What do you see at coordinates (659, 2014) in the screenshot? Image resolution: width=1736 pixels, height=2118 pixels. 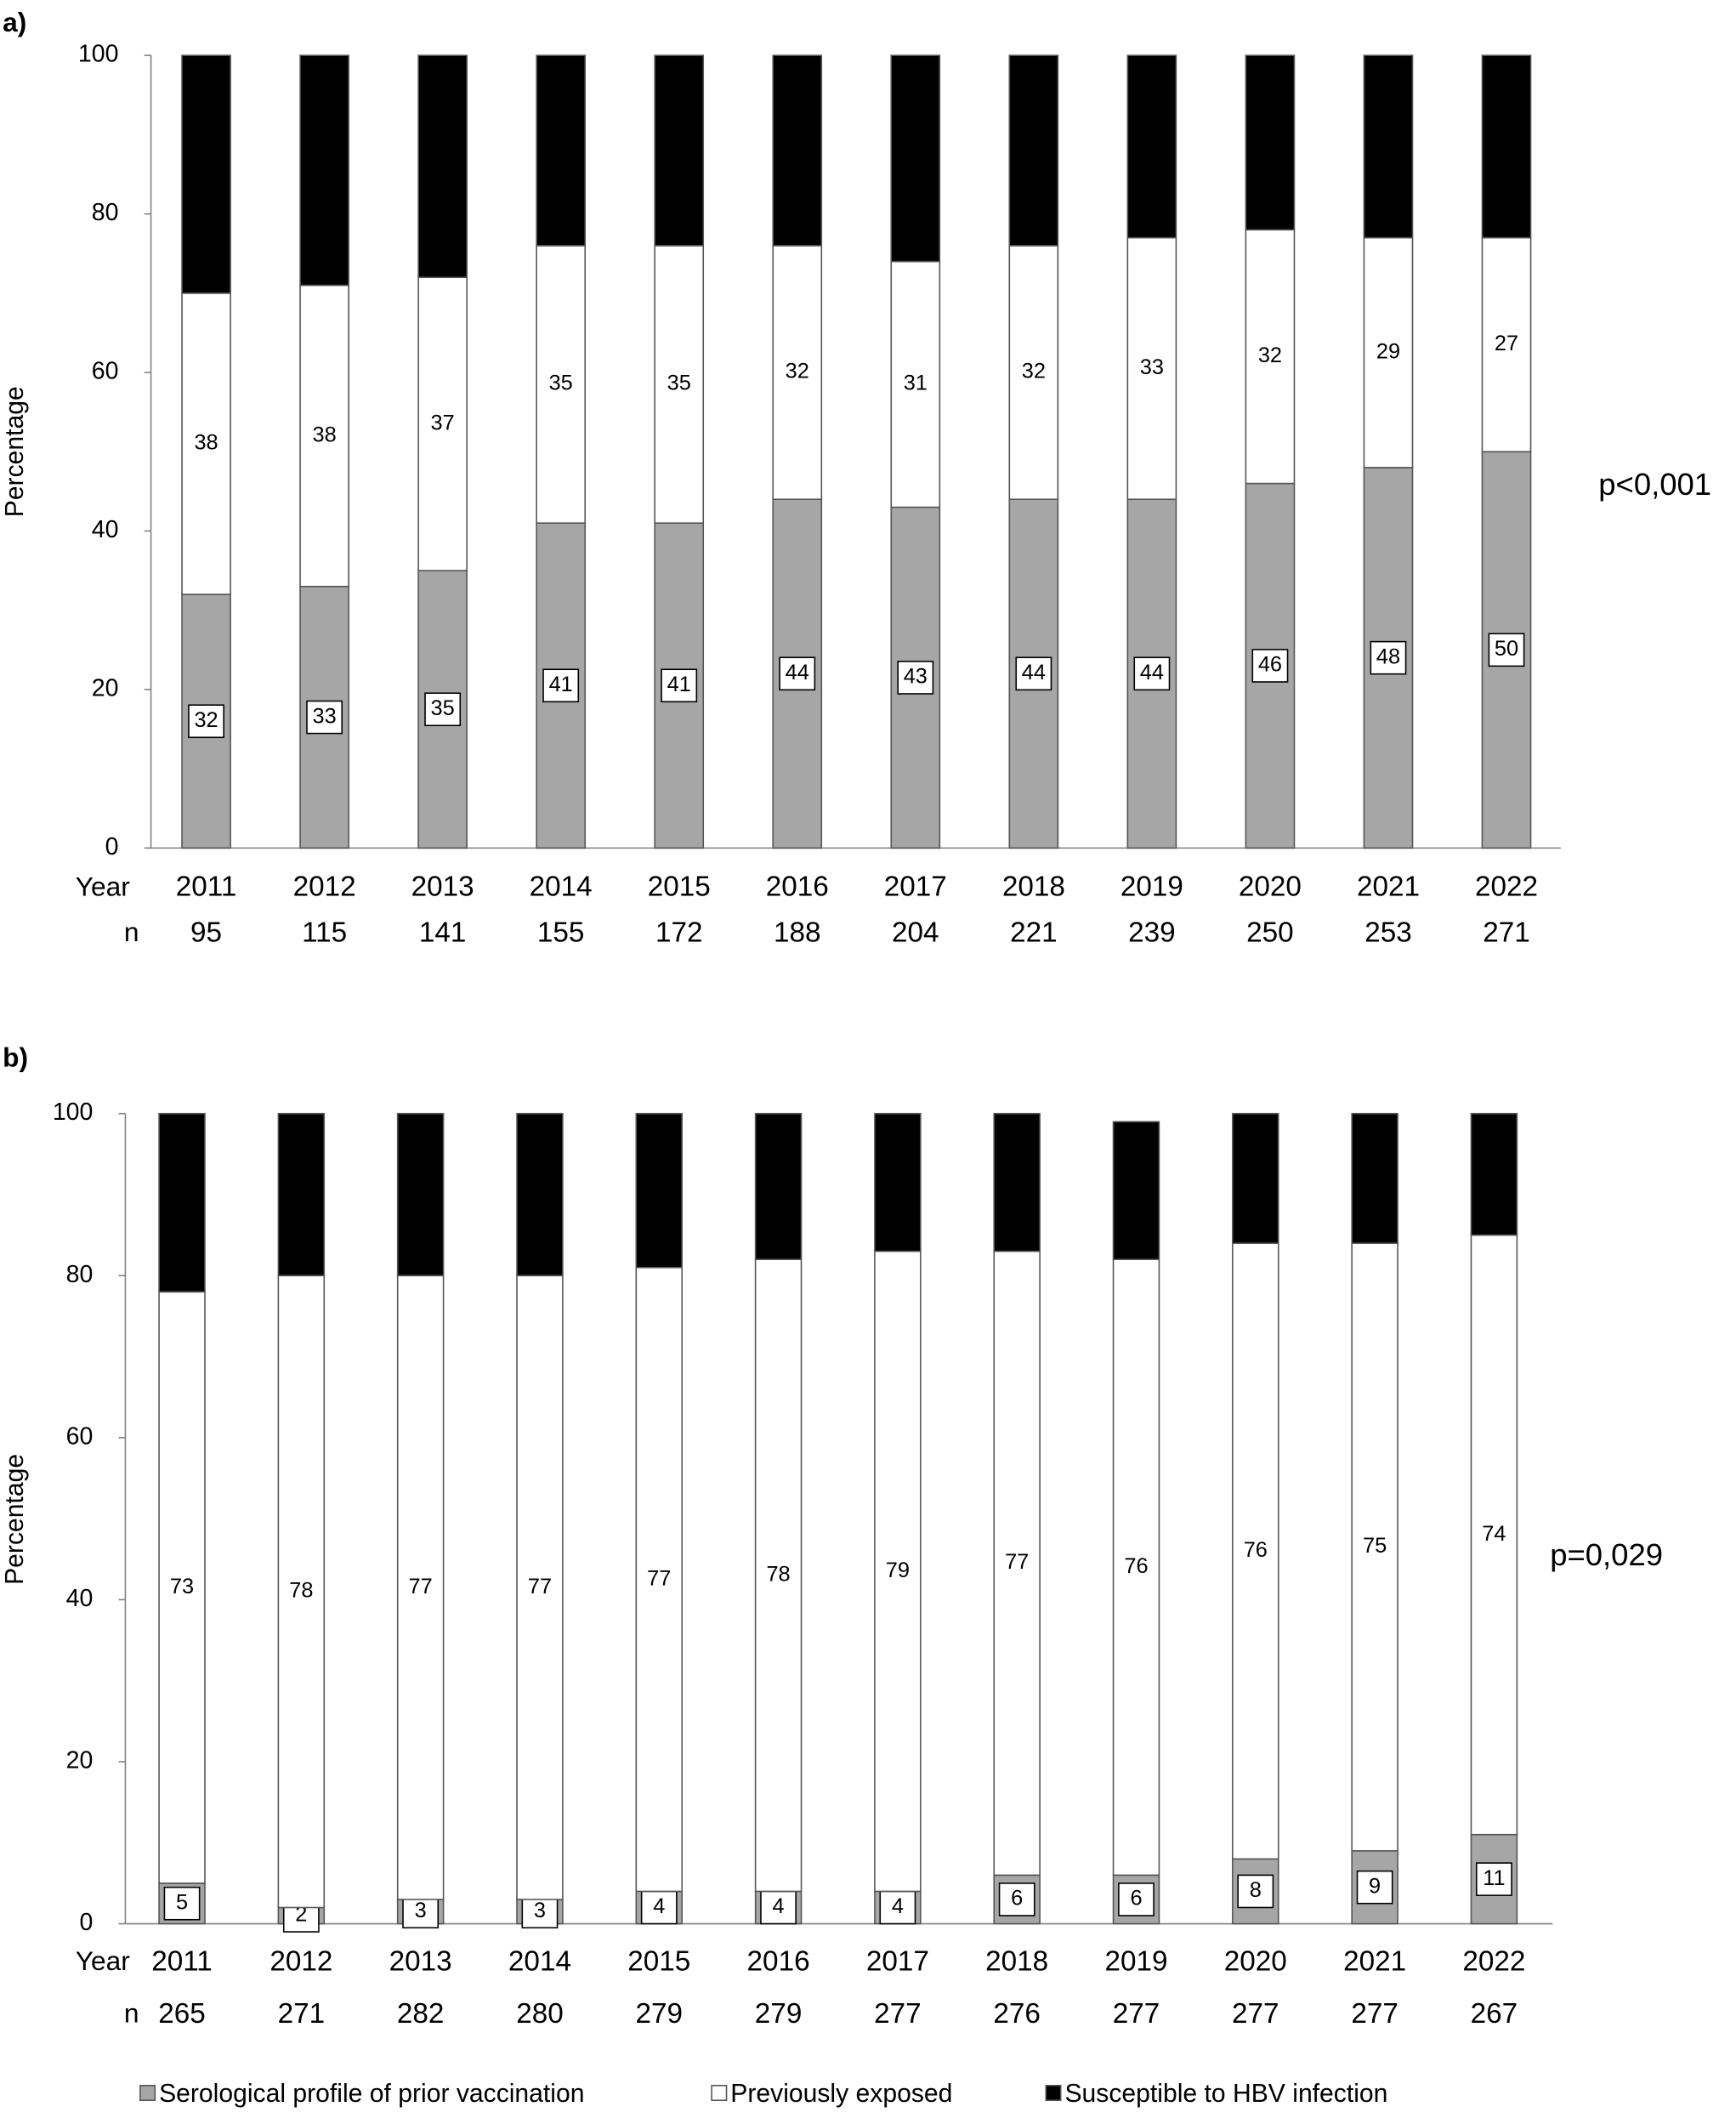 I see `n-label: 279` at bounding box center [659, 2014].